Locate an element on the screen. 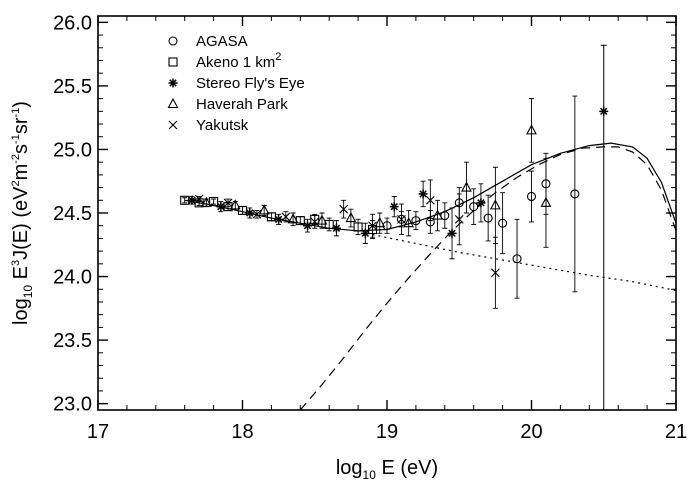  x-tick-label: 21 is located at coordinates (676, 432).